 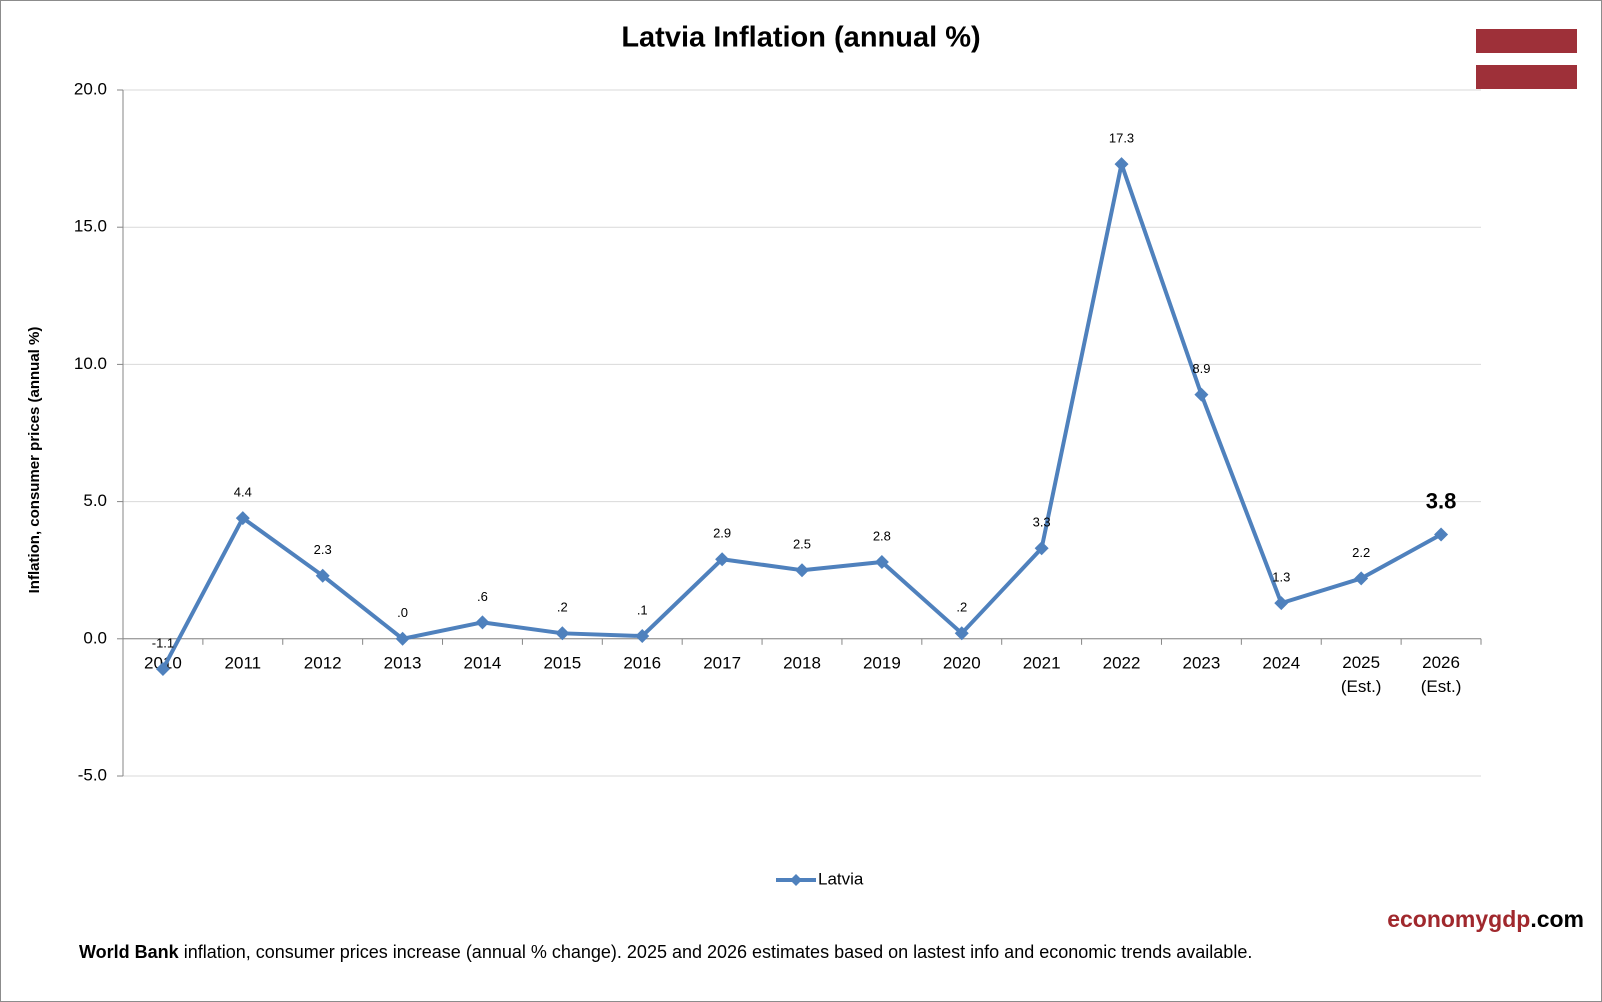 What do you see at coordinates (403, 662) in the screenshot?
I see `x-tick-label: 2013` at bounding box center [403, 662].